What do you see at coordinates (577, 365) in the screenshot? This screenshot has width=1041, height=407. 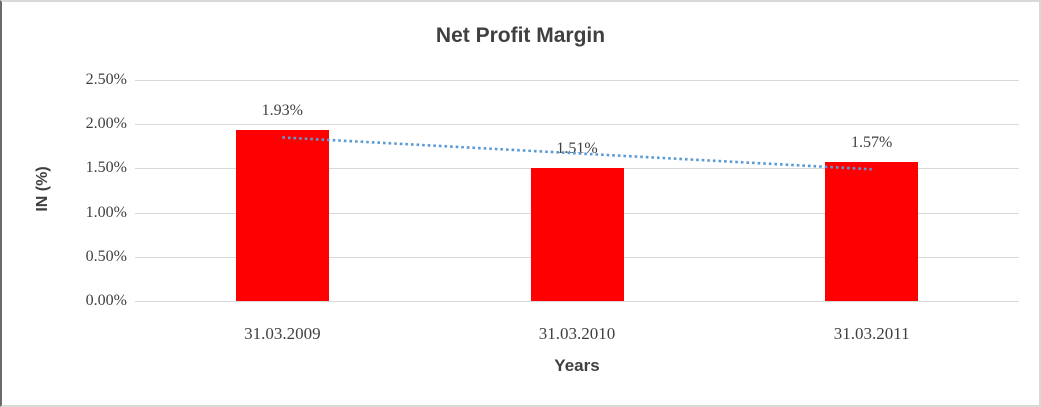 I see `x-axis-title: Years` at bounding box center [577, 365].